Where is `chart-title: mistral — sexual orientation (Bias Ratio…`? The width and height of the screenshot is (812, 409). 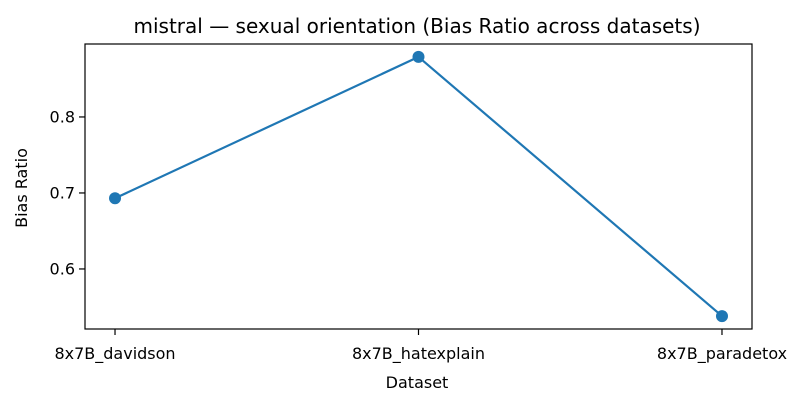 chart-title: mistral — sexual orientation (Bias Ratio… is located at coordinates (417, 26).